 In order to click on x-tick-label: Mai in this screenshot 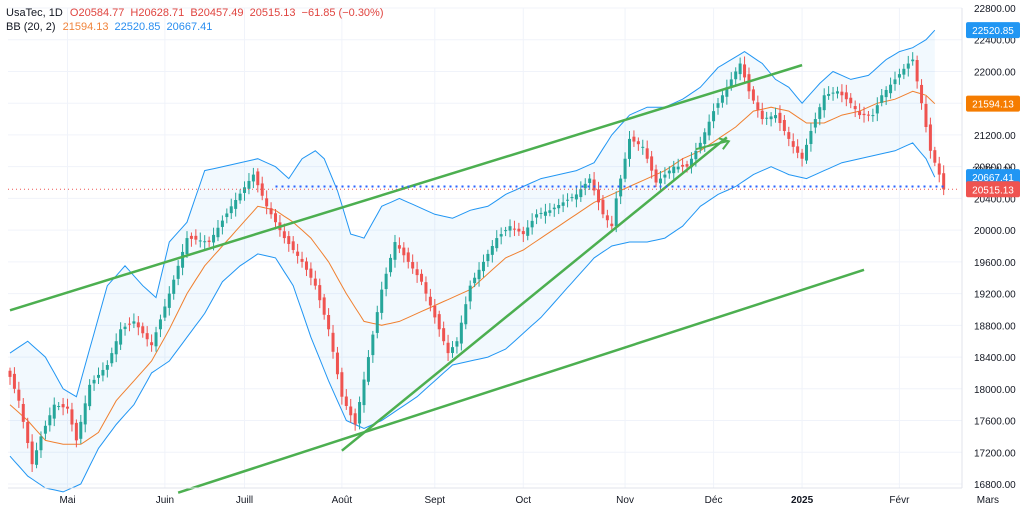, I will do `click(67, 500)`.